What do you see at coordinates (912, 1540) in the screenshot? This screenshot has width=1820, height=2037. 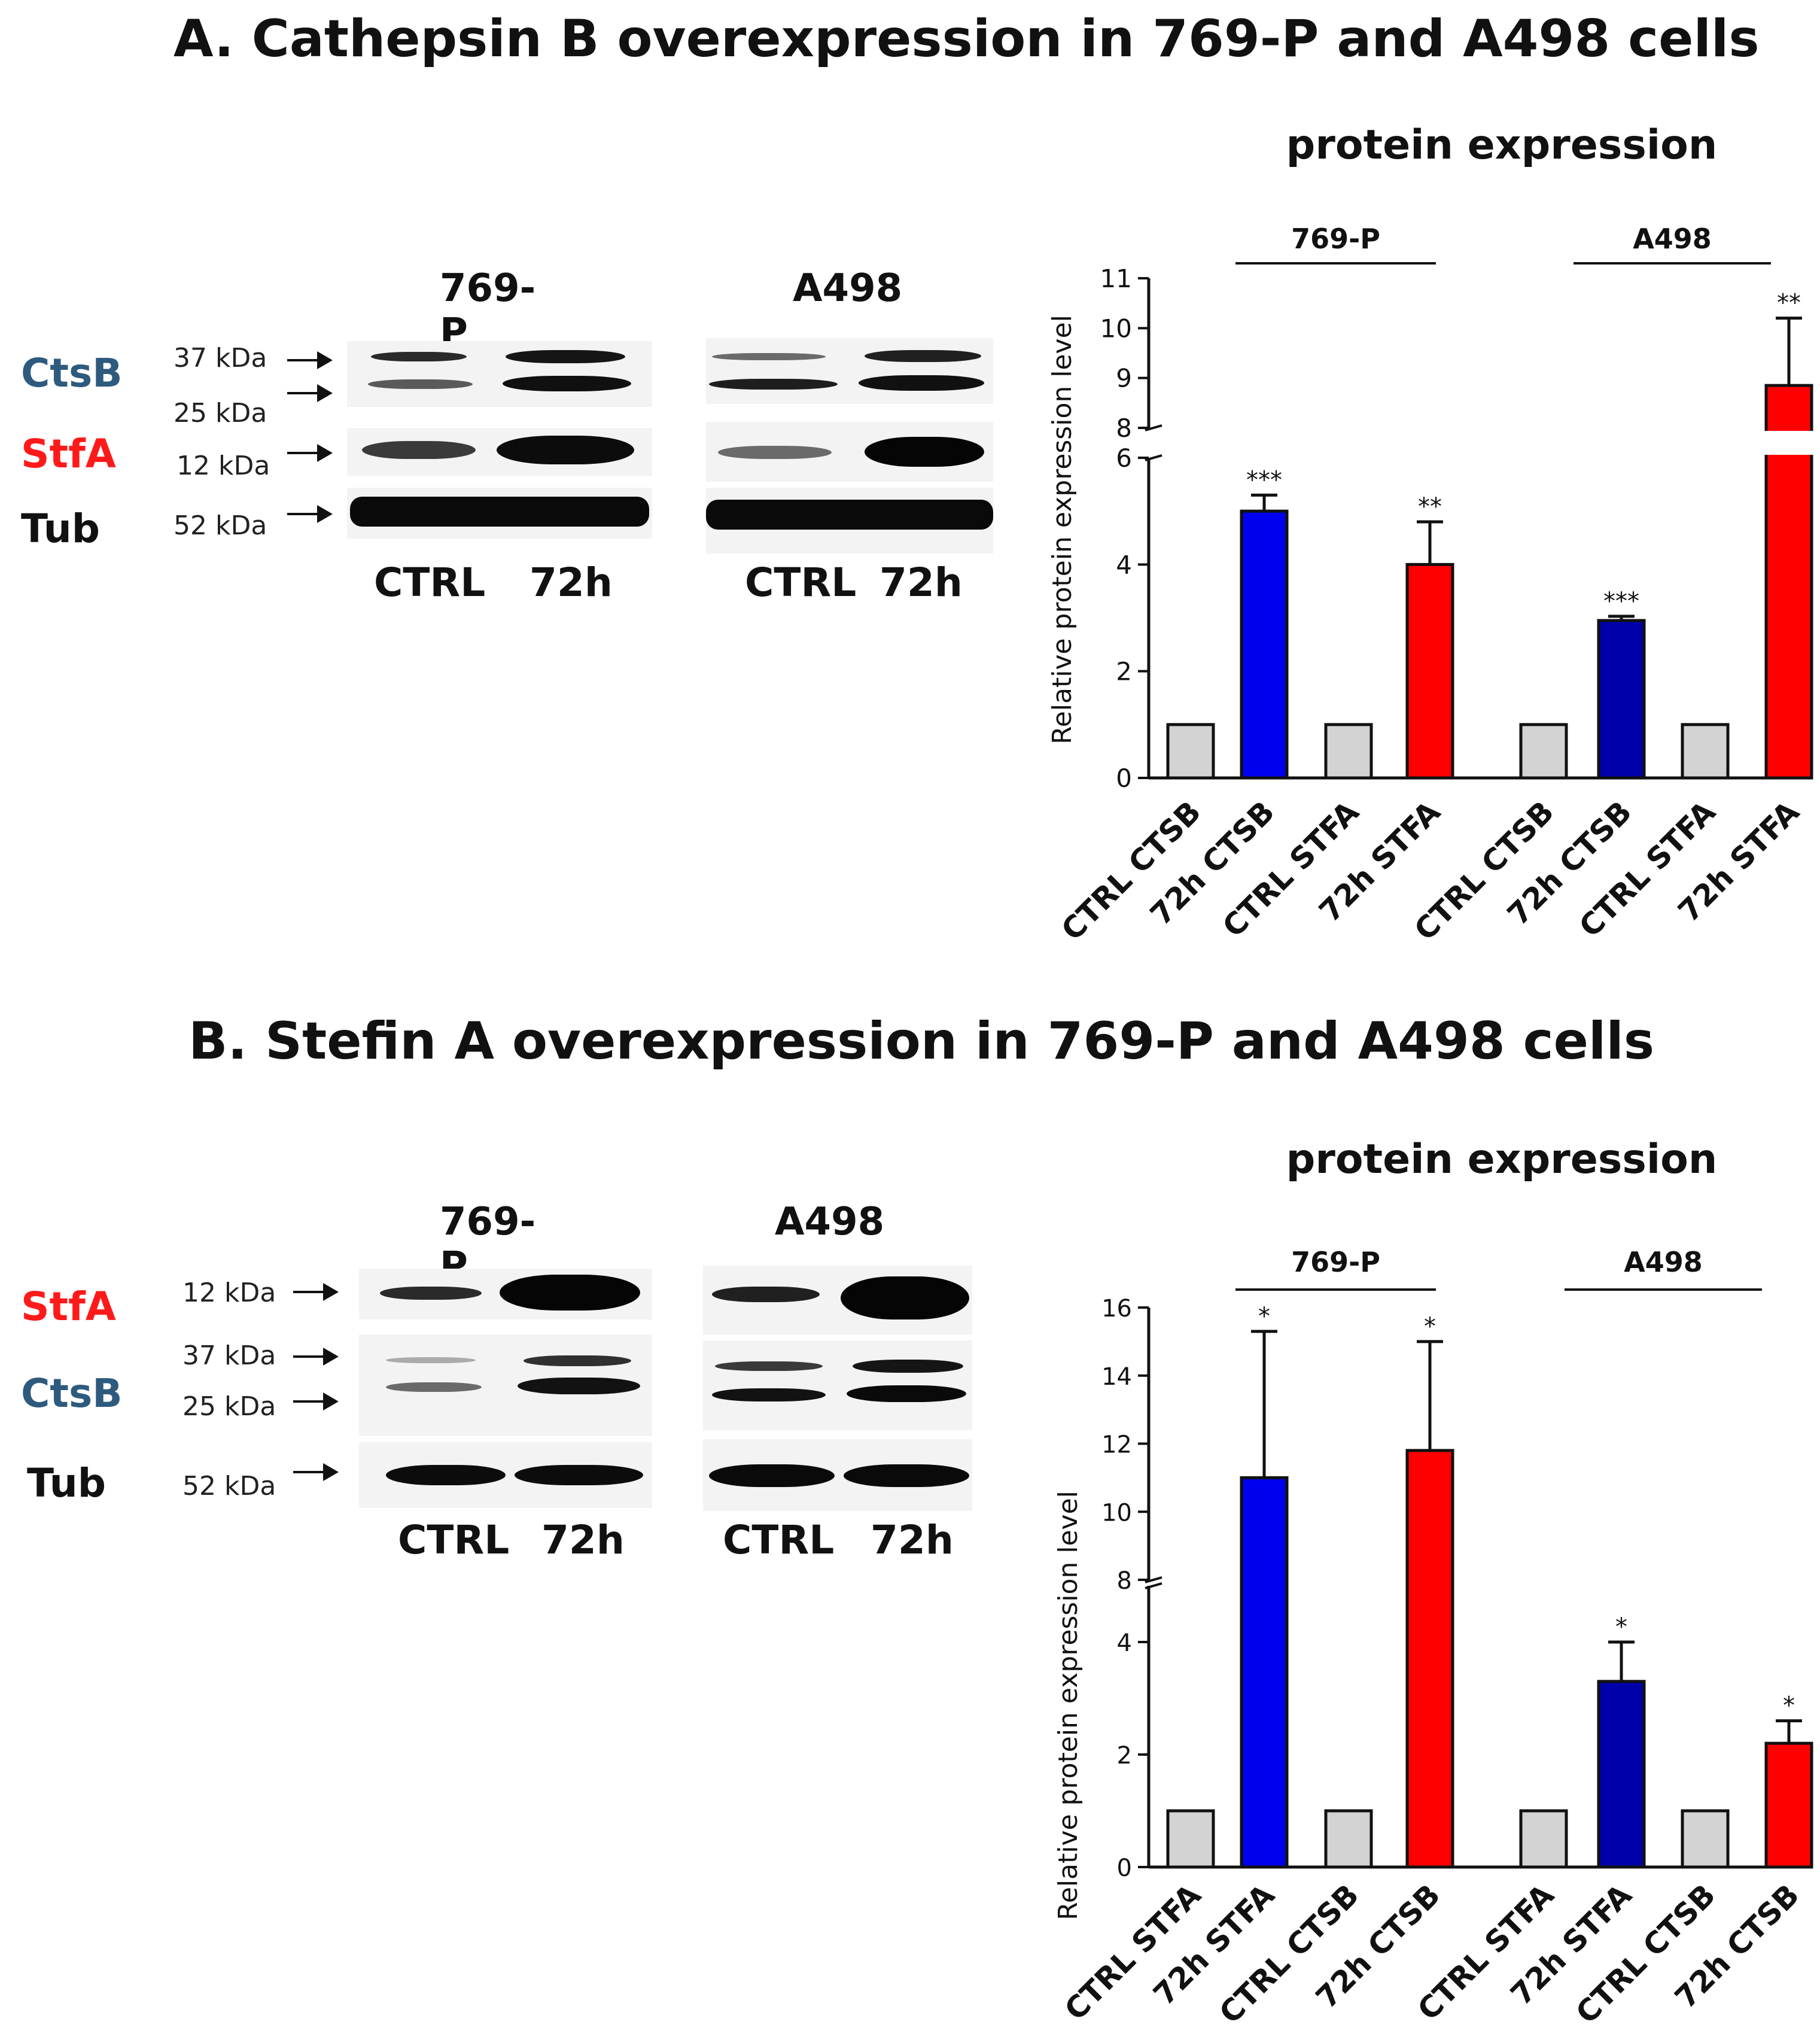 I see `blot-b-lane-72h-a498: 72h` at bounding box center [912, 1540].